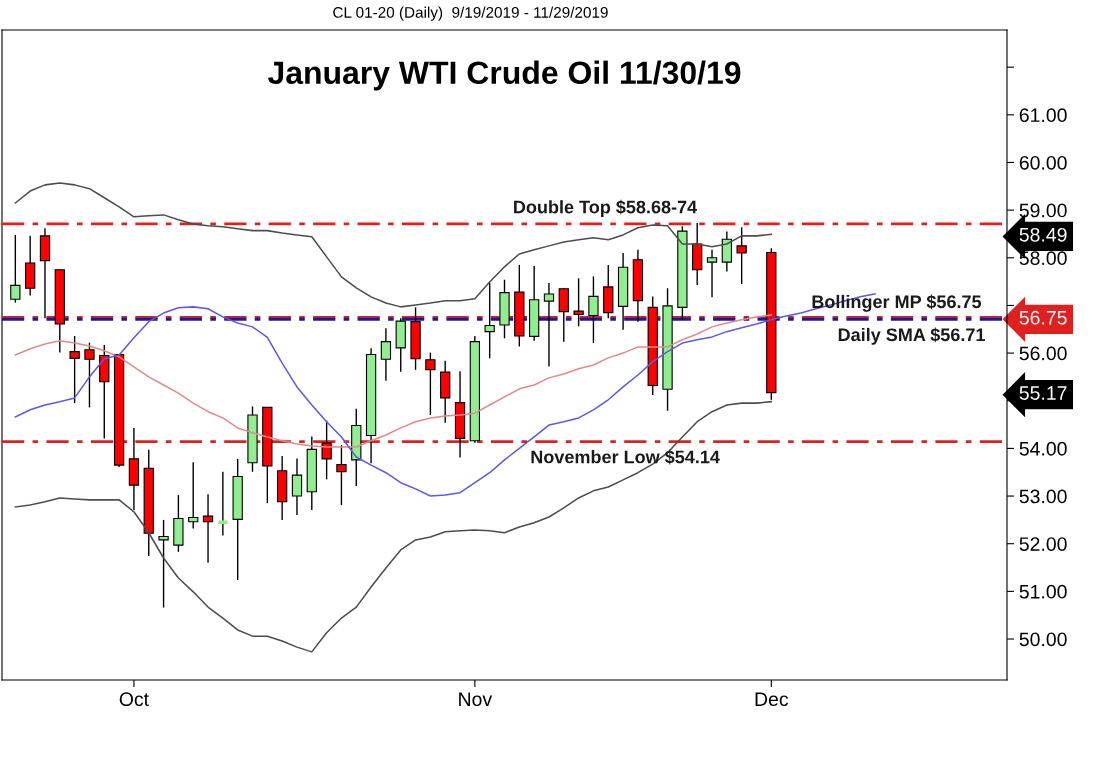  Describe the element at coordinates (1043, 591) in the screenshot. I see `y-tick-label: 51.00` at that location.